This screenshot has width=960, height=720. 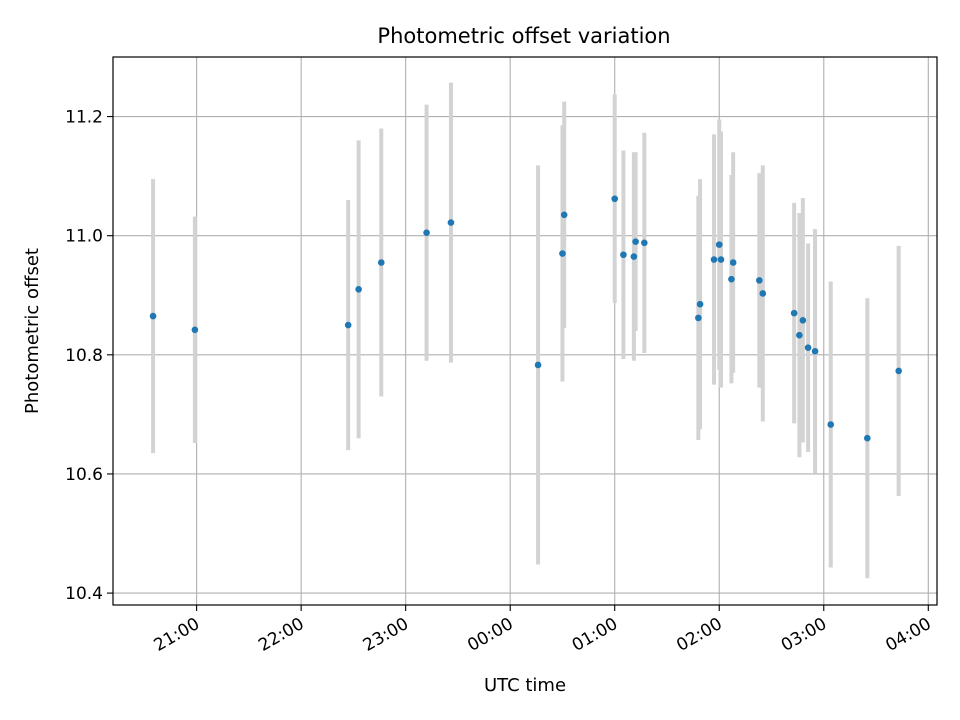 I want to click on y-tick-label: 10.6, so click(x=84, y=475).